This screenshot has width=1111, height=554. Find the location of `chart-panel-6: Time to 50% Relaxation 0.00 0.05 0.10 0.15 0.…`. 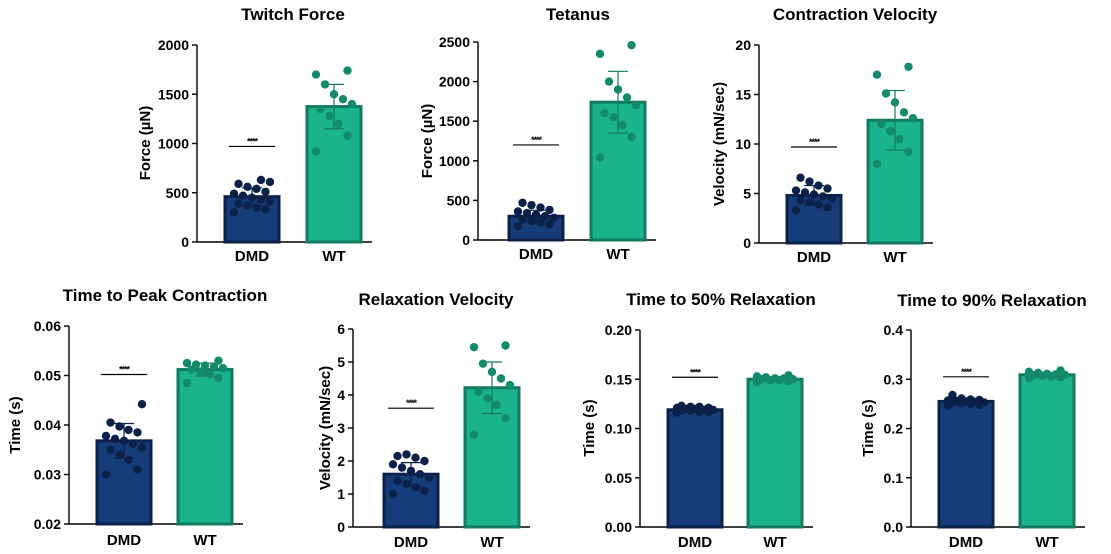

chart-panel-6: Time to 50% Relaxation 0.00 0.05 0.10 0.15 0.… is located at coordinates (698, 420).